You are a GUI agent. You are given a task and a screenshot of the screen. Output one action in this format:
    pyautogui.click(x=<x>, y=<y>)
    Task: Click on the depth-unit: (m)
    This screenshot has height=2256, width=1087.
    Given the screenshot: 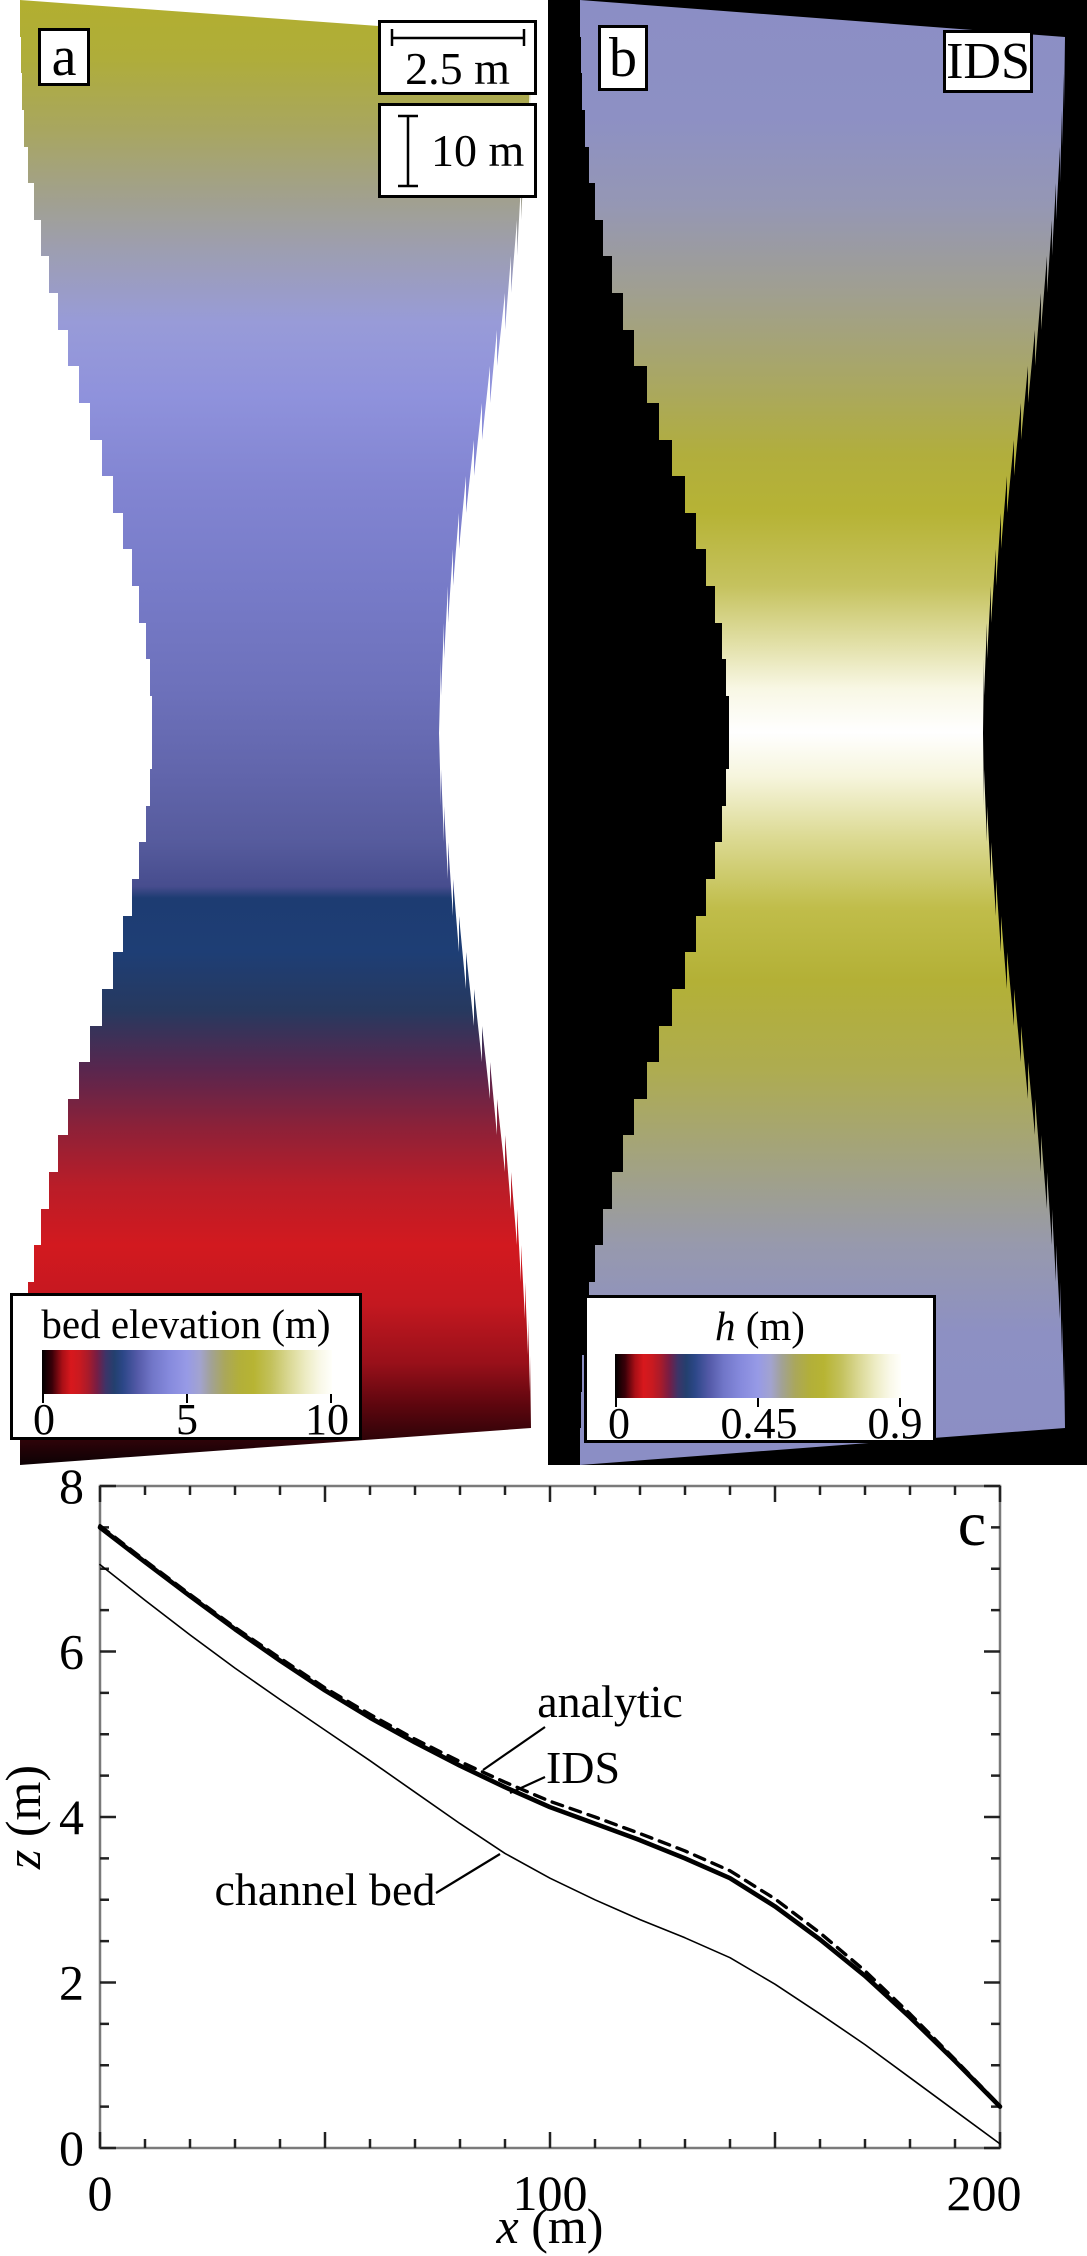 What is the action you would take?
    pyautogui.click(x=770, y=1326)
    